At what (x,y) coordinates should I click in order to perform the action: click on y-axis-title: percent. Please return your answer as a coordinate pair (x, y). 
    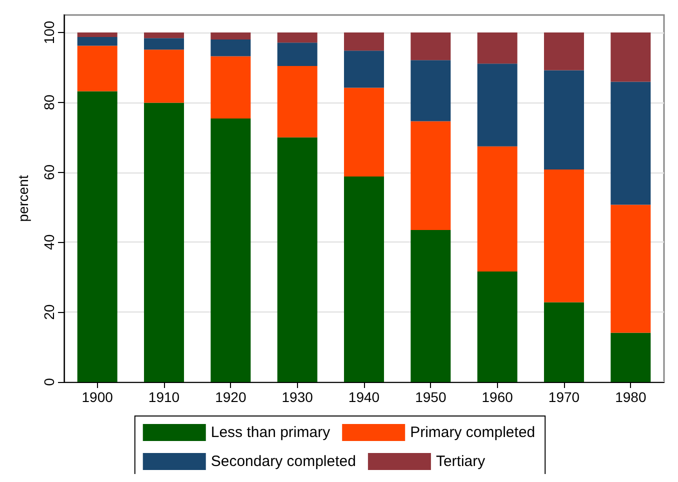
    Looking at the image, I should click on (23, 198).